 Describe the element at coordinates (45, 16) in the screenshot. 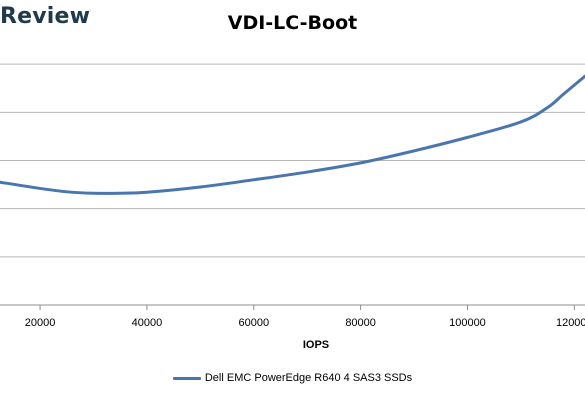

I see `watermark-logo: Review` at that location.